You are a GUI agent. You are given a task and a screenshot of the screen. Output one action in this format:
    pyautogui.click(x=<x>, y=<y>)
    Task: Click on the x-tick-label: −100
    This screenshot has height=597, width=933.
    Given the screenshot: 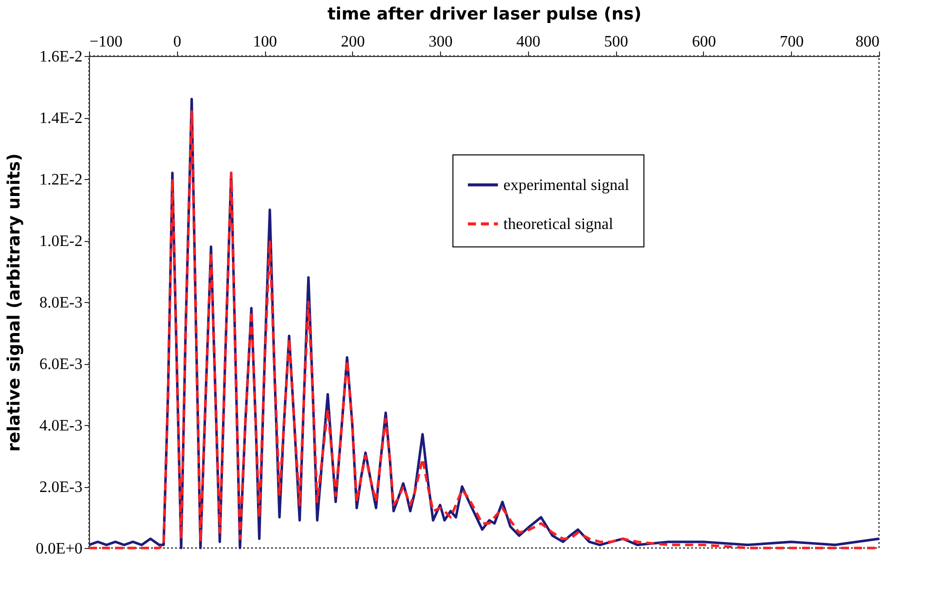 What is the action you would take?
    pyautogui.click(x=106, y=42)
    